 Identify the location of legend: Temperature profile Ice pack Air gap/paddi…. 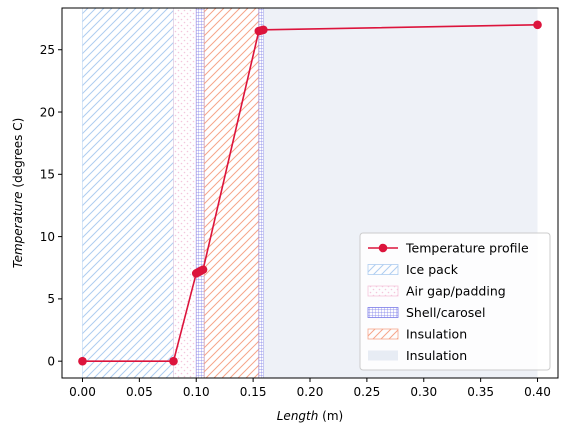
(455, 301).